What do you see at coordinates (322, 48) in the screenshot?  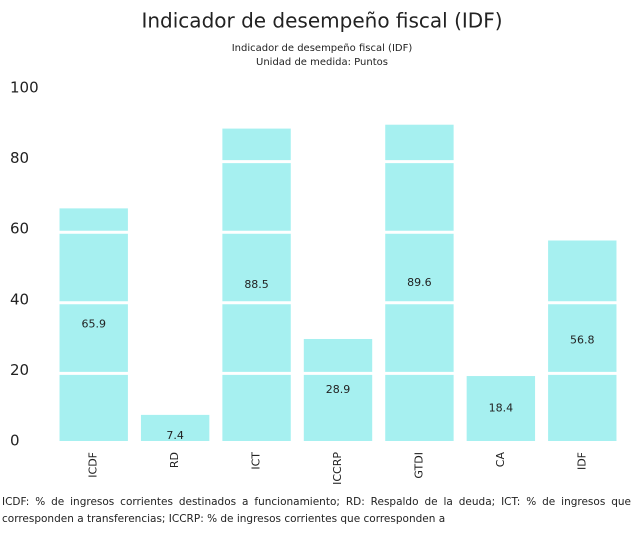 I see `chart-subtitle: Indicador de desempeño fiscal (IDF)` at bounding box center [322, 48].